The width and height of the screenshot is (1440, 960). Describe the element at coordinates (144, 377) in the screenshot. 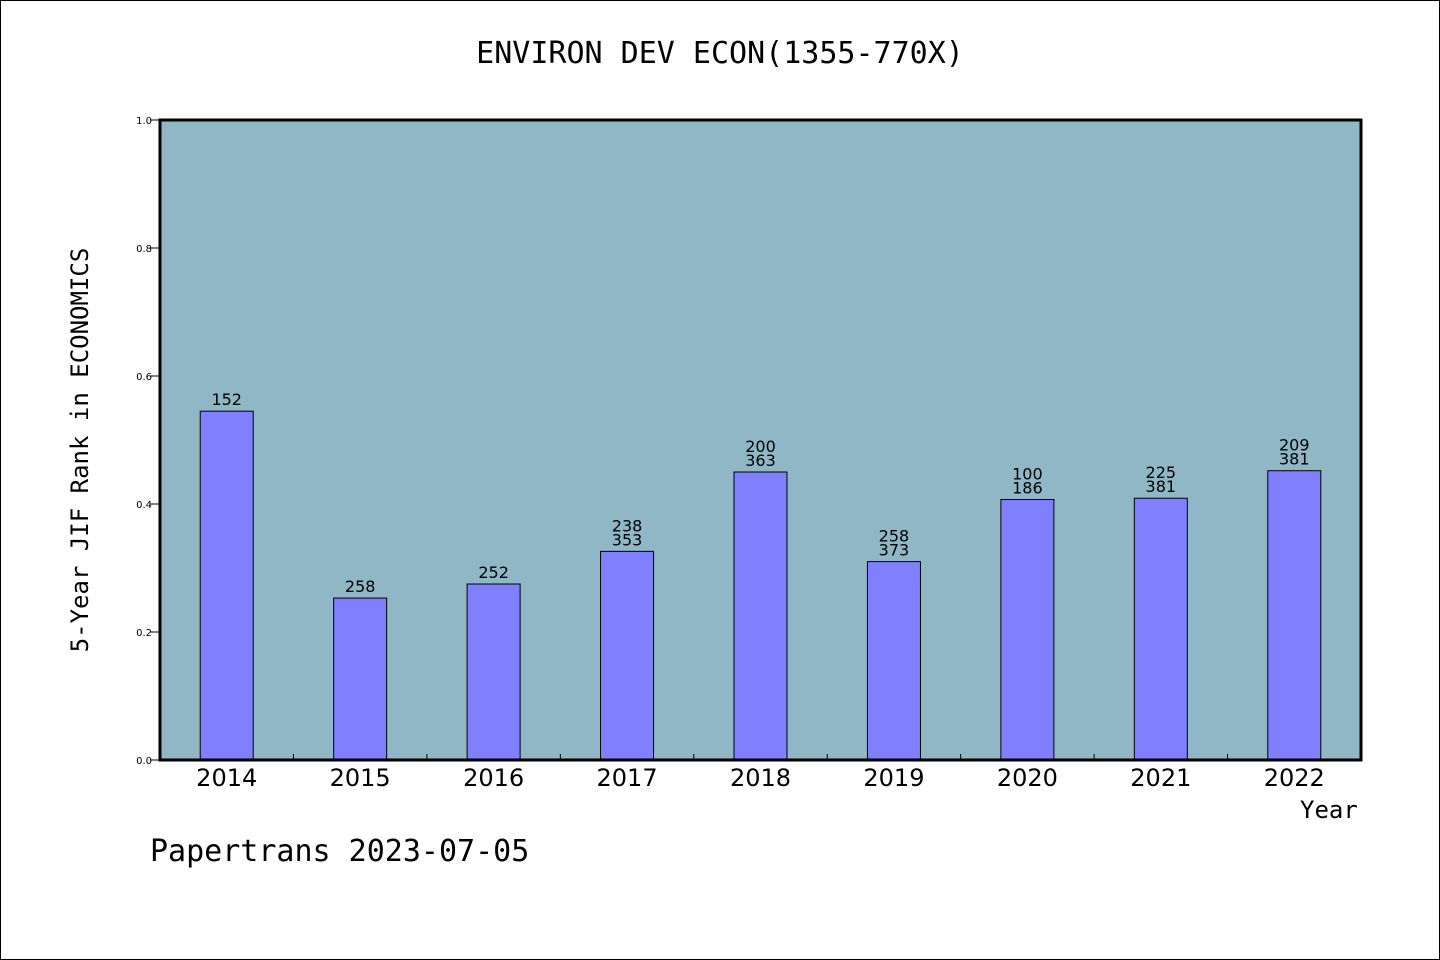

I see `y-tick-label: 0.6` at that location.